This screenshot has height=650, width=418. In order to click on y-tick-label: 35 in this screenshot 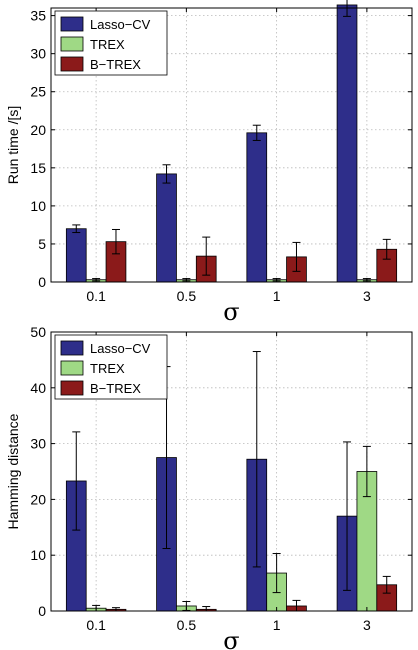, I will do `click(38, 16)`.